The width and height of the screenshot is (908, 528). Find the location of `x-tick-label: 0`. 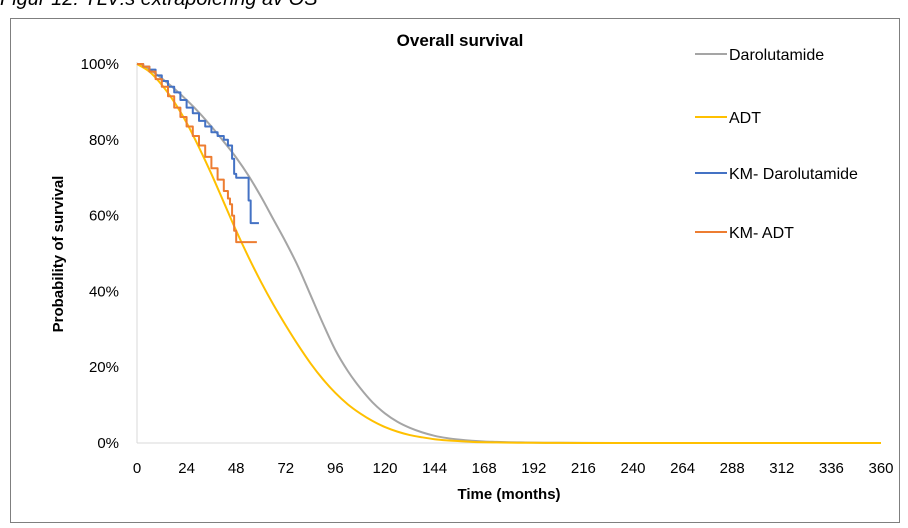

x-tick-label: 0 is located at coordinates (137, 468).